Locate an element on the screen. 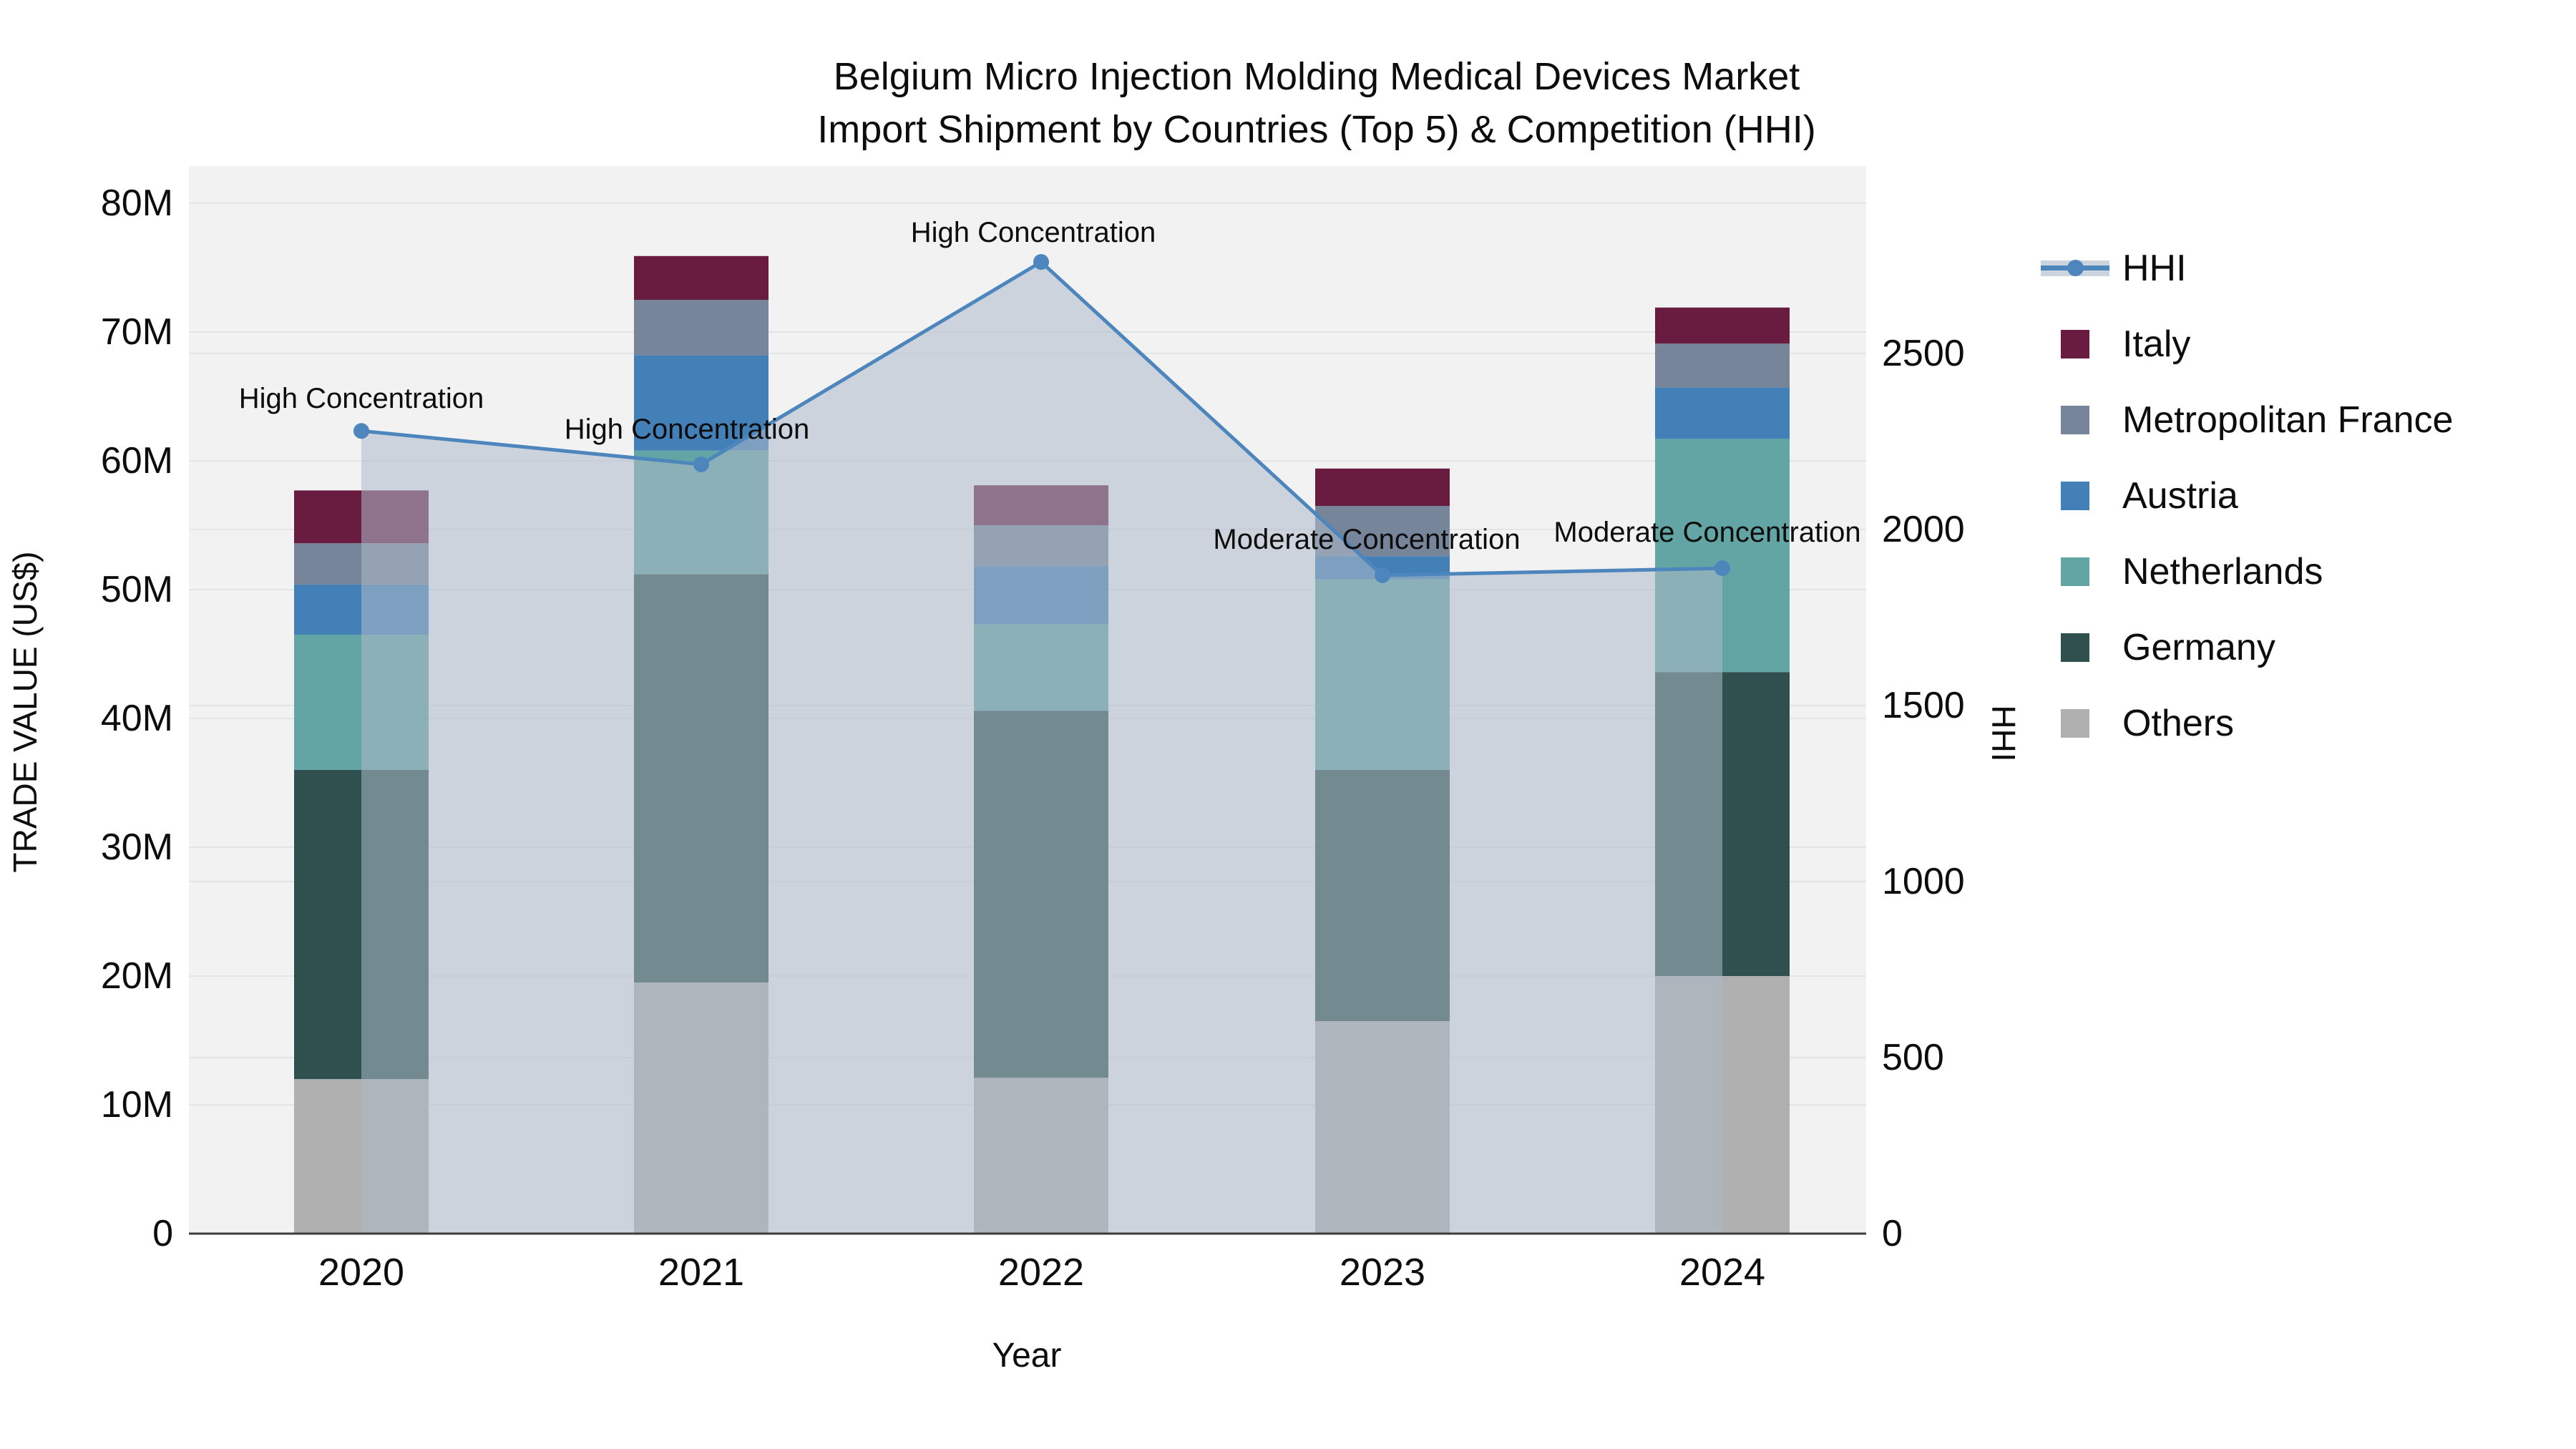 The height and width of the screenshot is (1449, 2576). y-right-tick-1000: 1000 is located at coordinates (1923, 881).